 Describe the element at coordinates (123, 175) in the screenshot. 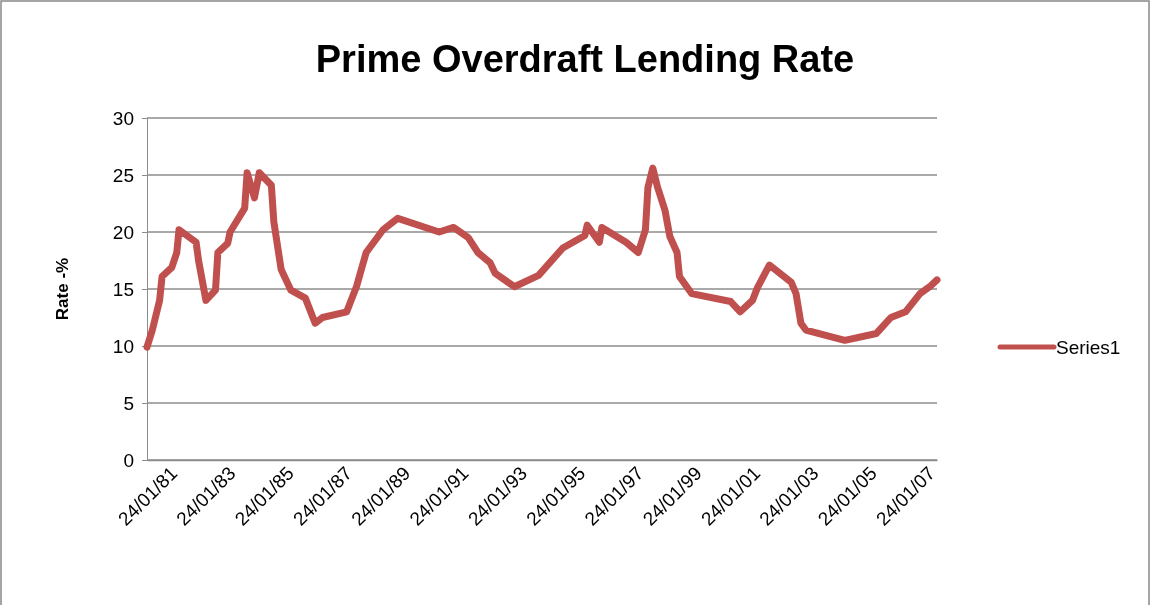

I see `y-tick-label: 25` at that location.